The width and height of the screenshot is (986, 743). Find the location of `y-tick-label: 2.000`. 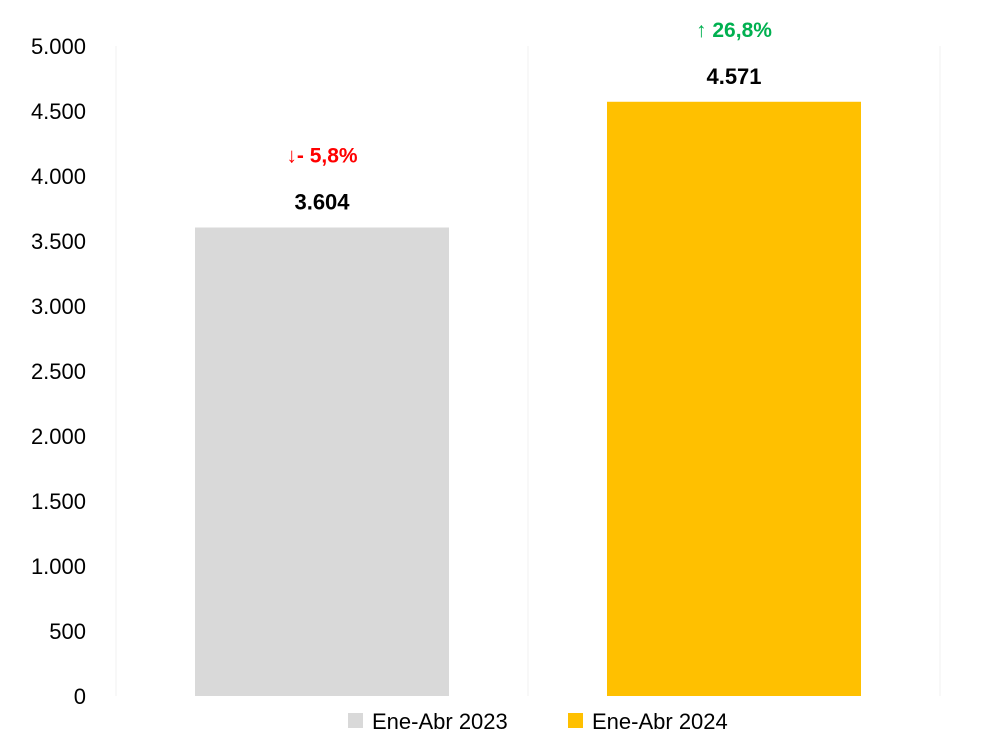

y-tick-label: 2.000 is located at coordinates (58, 436).